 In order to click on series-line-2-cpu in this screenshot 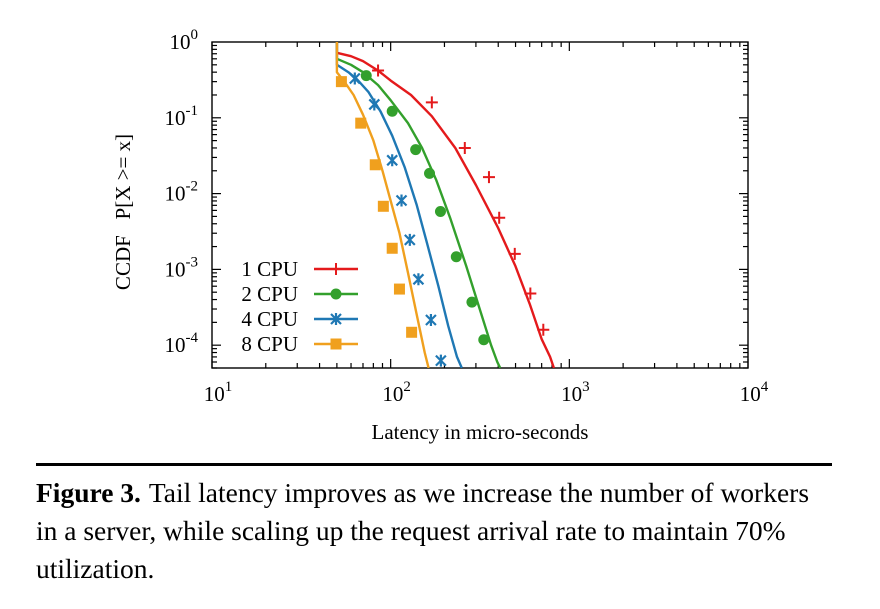, I will do `click(418, 205)`.